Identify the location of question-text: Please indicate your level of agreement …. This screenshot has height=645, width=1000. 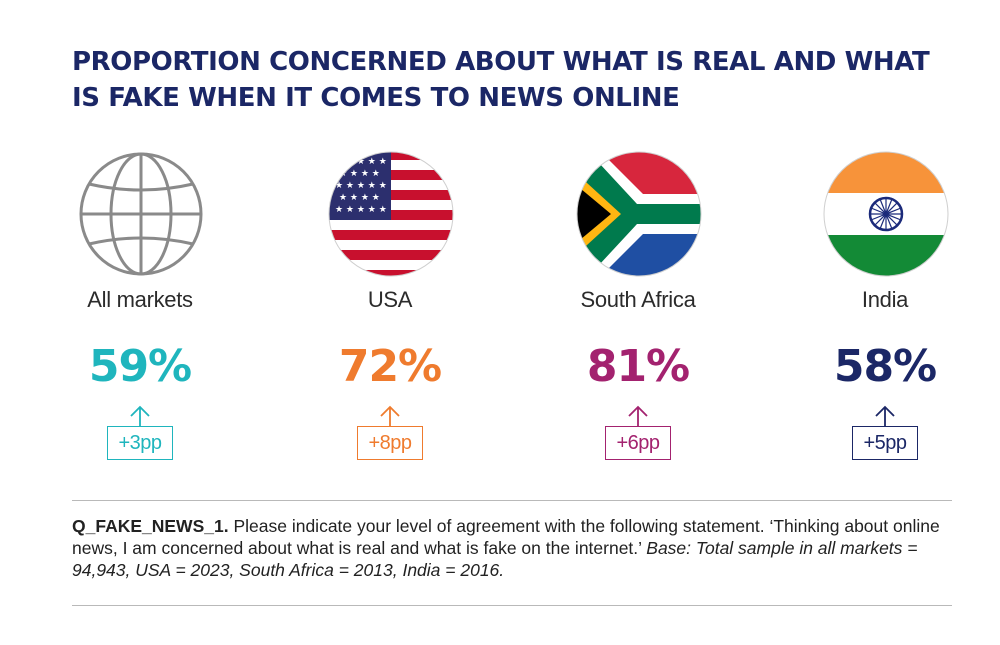
(506, 537).